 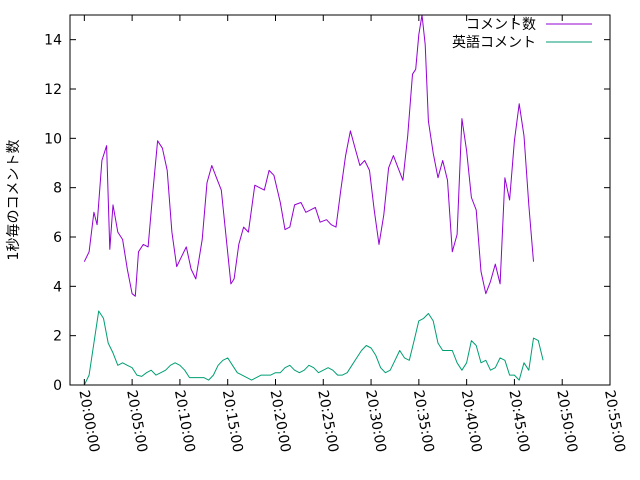 What do you see at coordinates (53, 90) in the screenshot?
I see `y-tick-label: 12` at bounding box center [53, 90].